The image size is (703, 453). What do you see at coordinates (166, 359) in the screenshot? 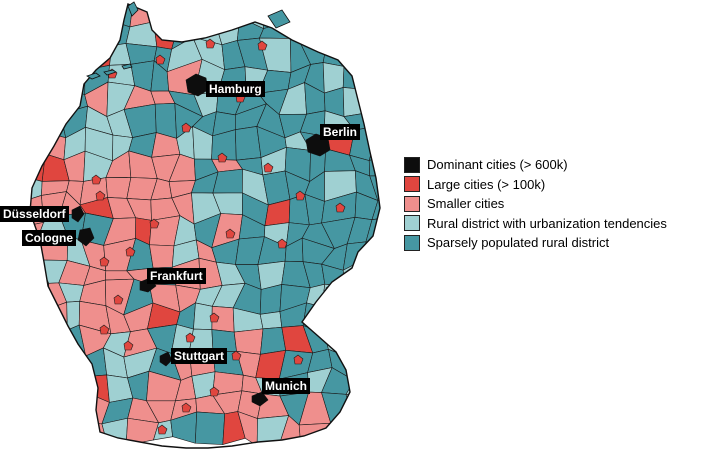
I see `stuttgart-city-area` at bounding box center [166, 359].